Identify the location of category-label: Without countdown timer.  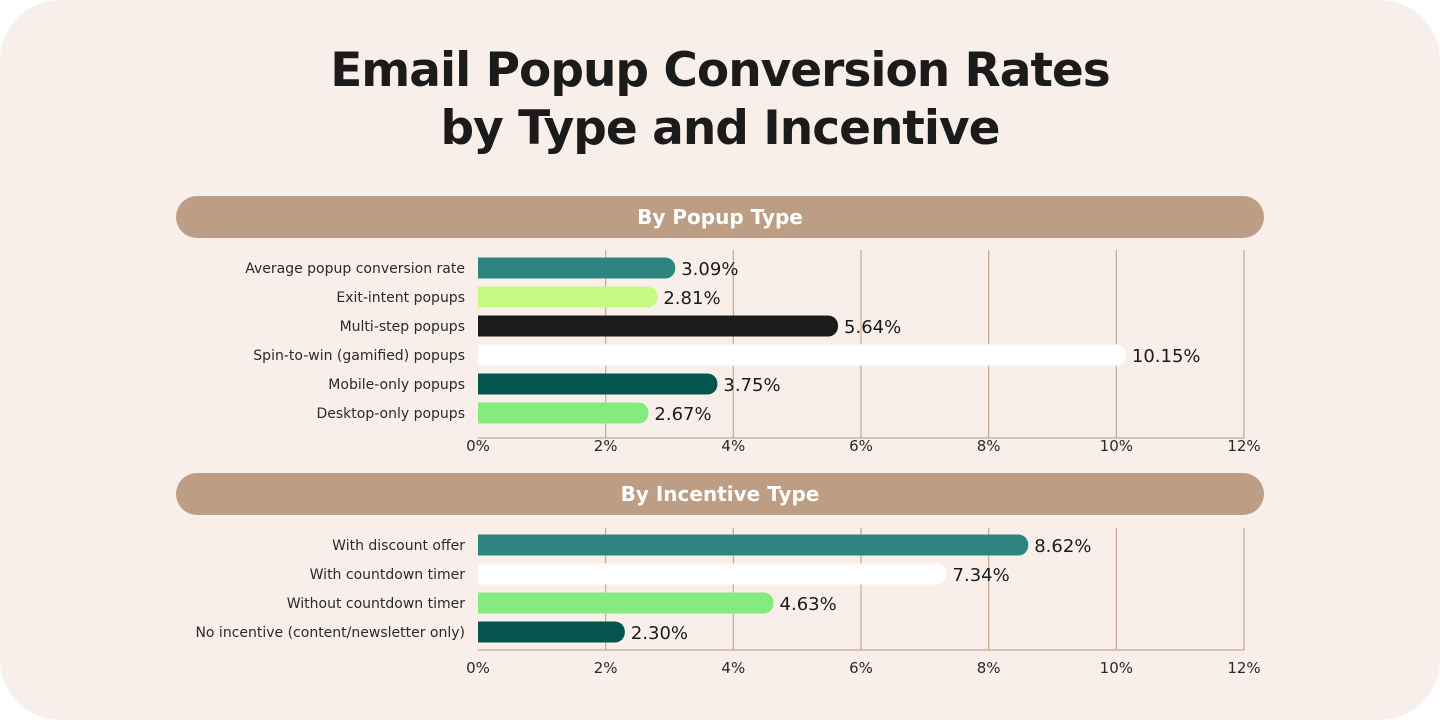
(376, 604).